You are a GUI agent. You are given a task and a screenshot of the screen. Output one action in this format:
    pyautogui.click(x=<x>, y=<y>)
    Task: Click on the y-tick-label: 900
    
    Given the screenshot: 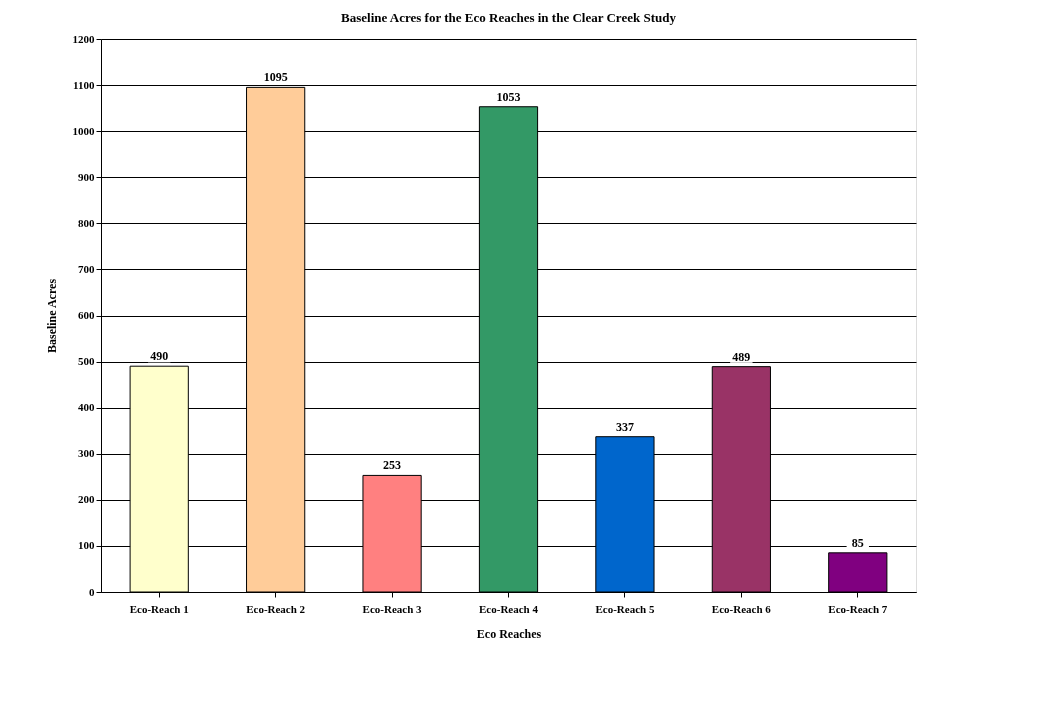 What is the action you would take?
    pyautogui.click(x=86, y=176)
    